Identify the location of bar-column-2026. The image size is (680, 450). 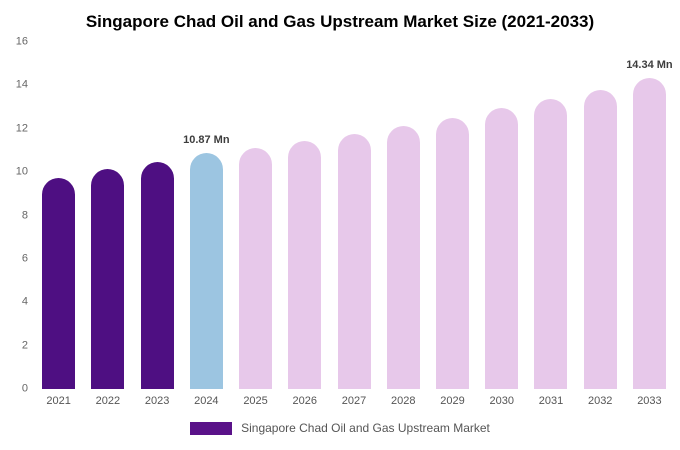
(304, 215).